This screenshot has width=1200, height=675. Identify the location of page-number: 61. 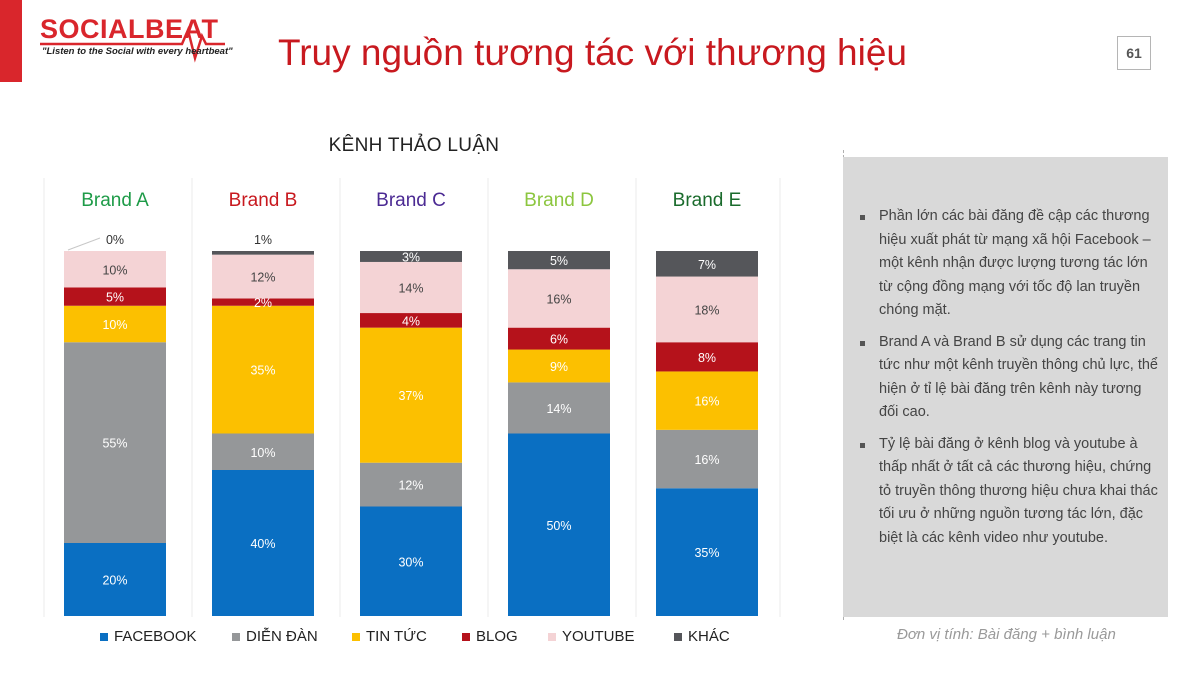
(1134, 53).